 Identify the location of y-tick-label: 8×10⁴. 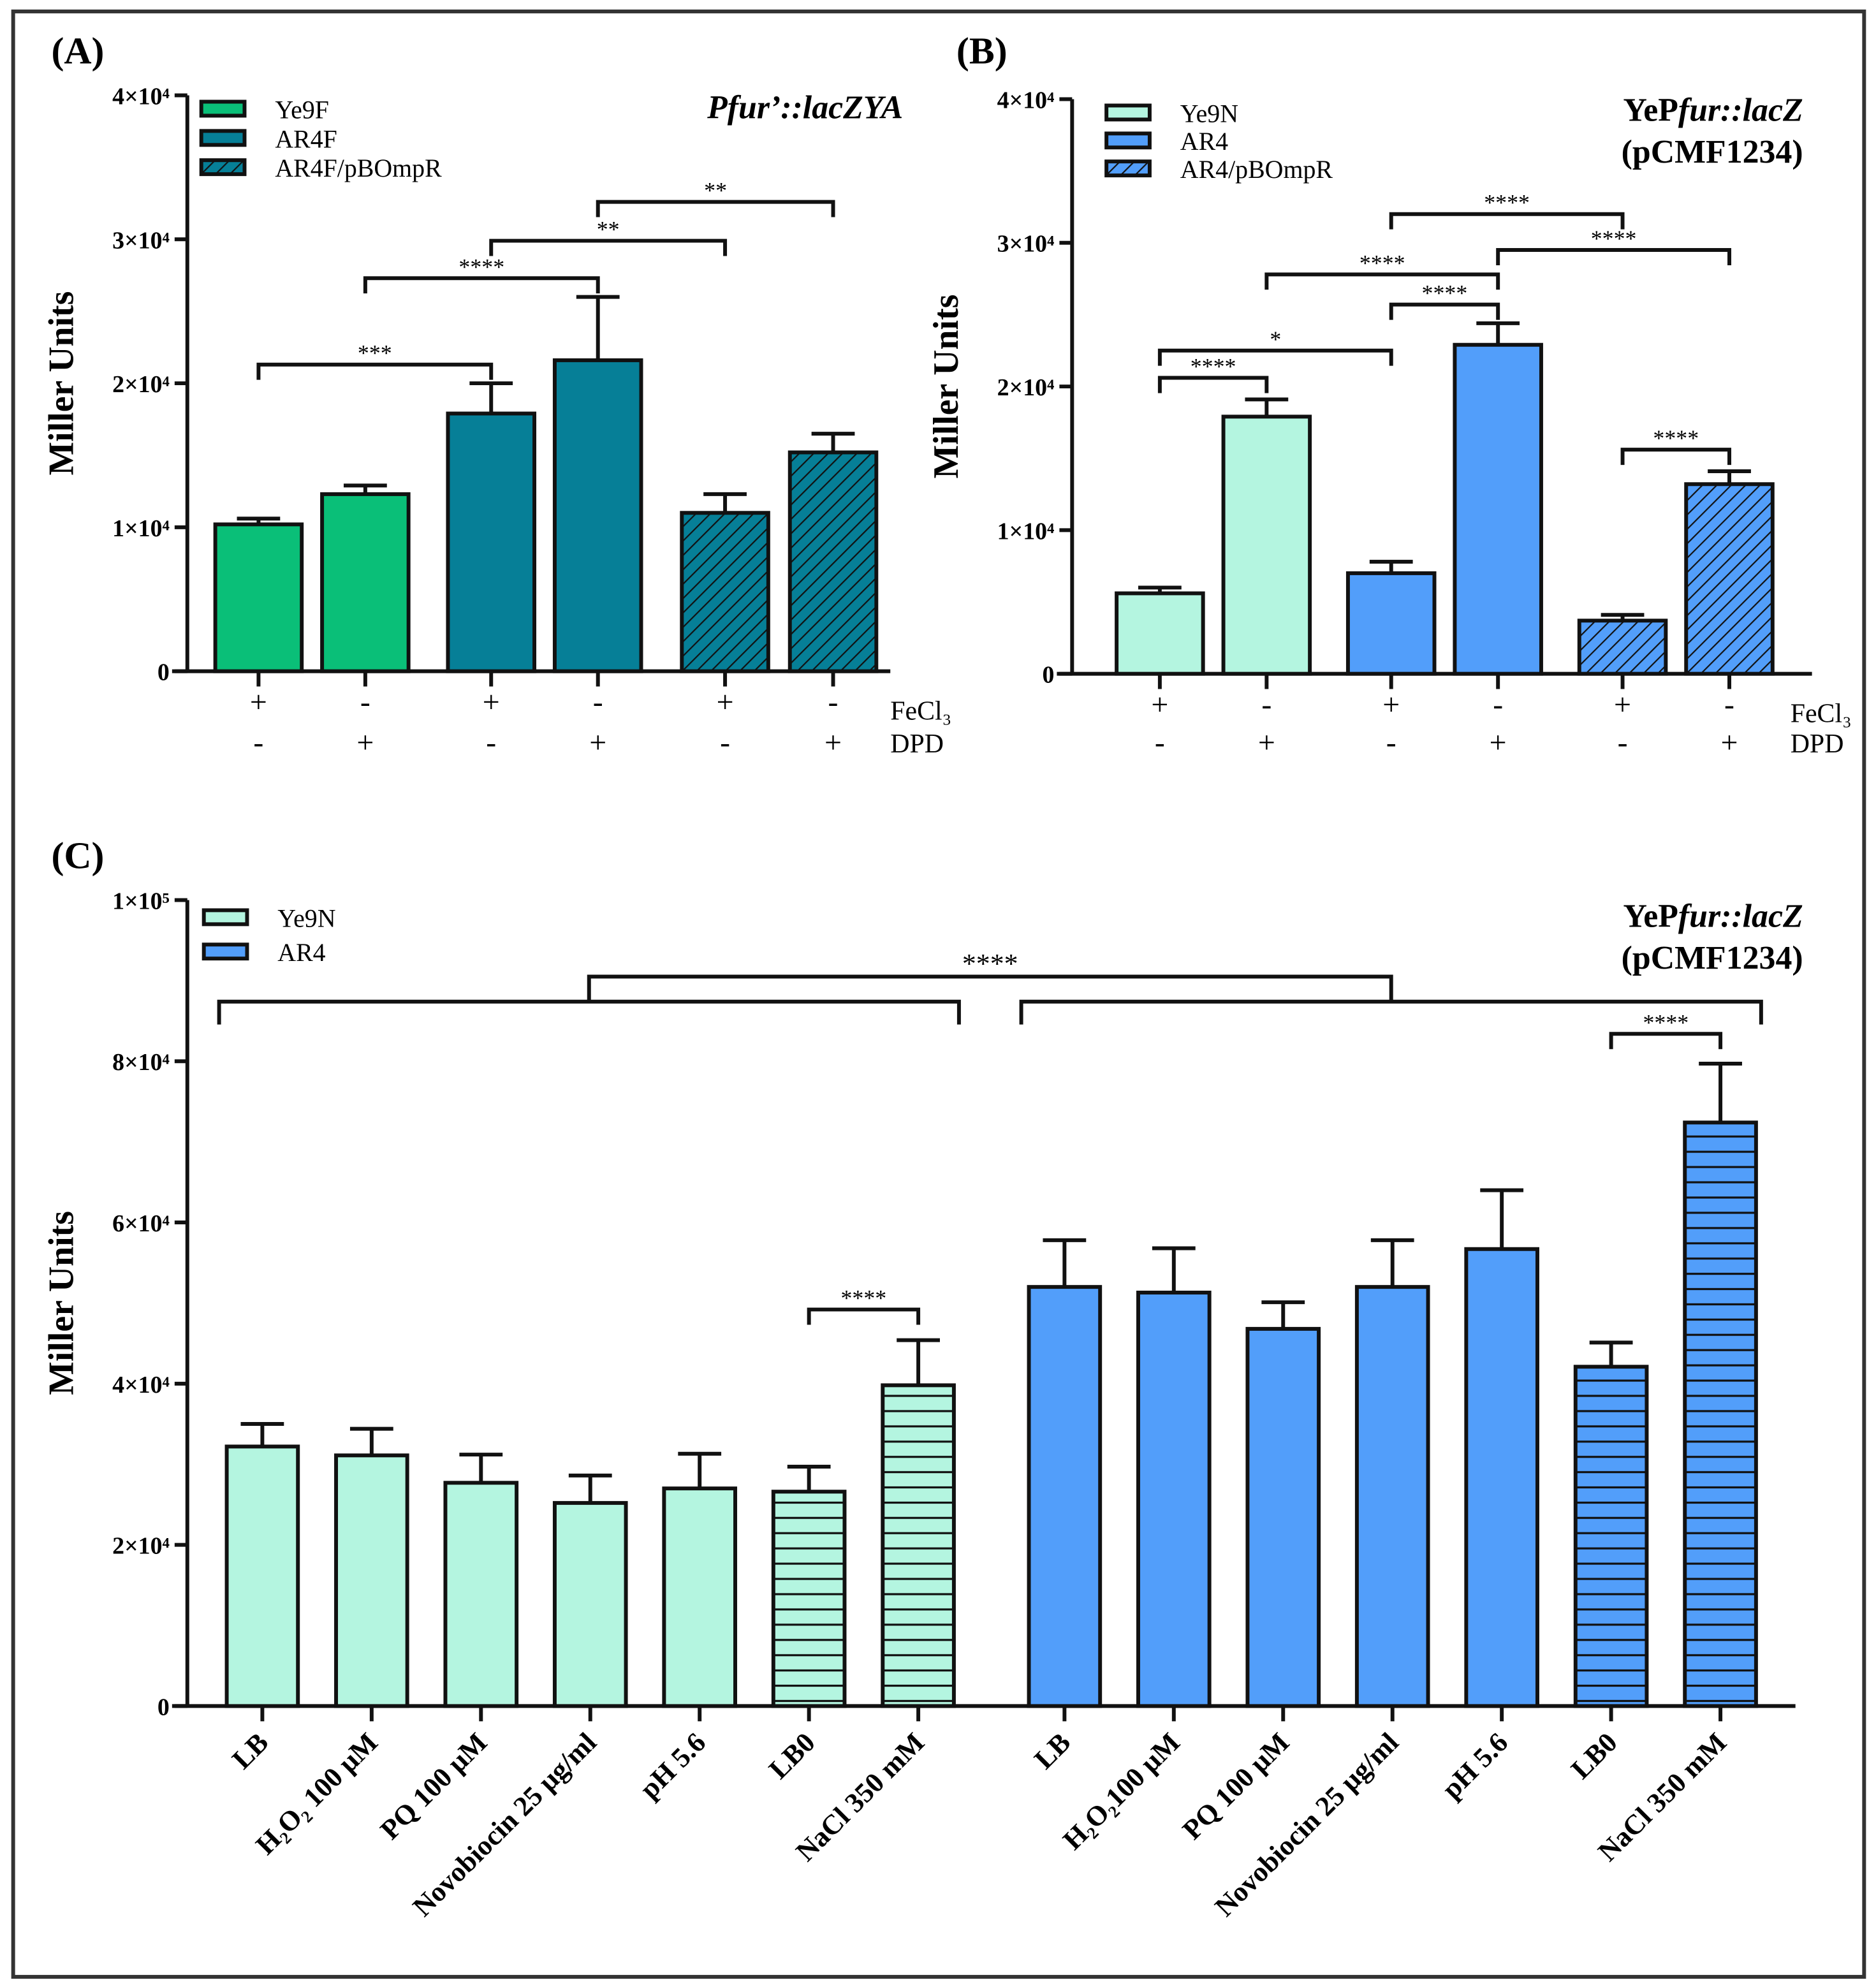
(141, 1062).